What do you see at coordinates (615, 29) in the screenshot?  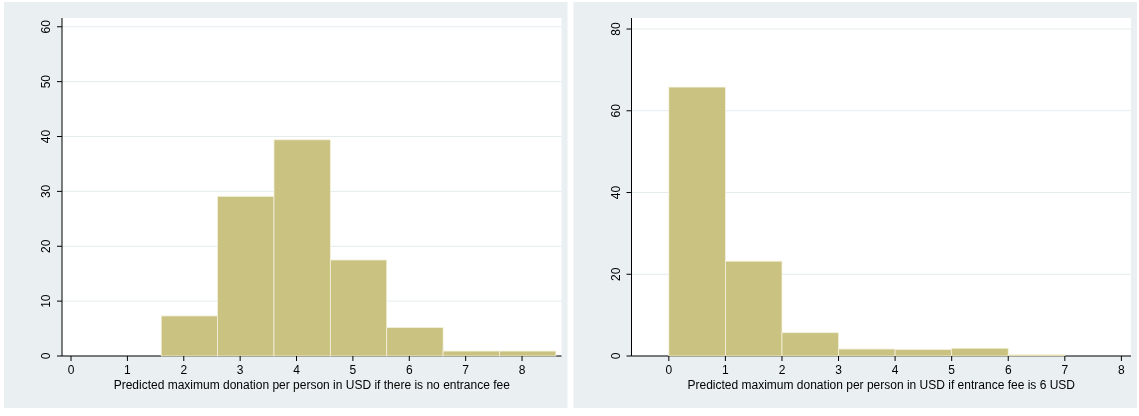 I see `y-tick-label: 80` at bounding box center [615, 29].